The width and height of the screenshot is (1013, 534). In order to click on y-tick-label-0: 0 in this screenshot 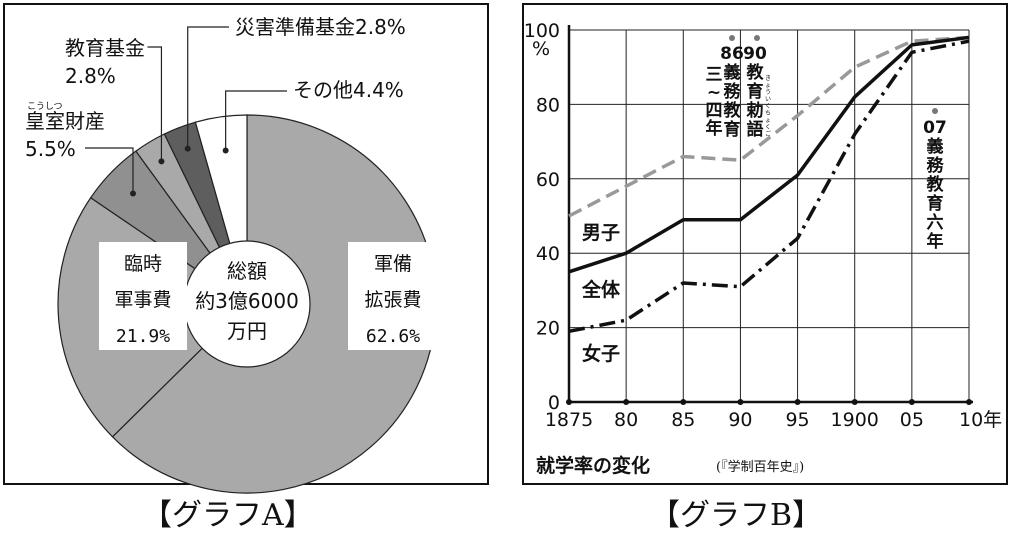, I will do `click(554, 403)`.